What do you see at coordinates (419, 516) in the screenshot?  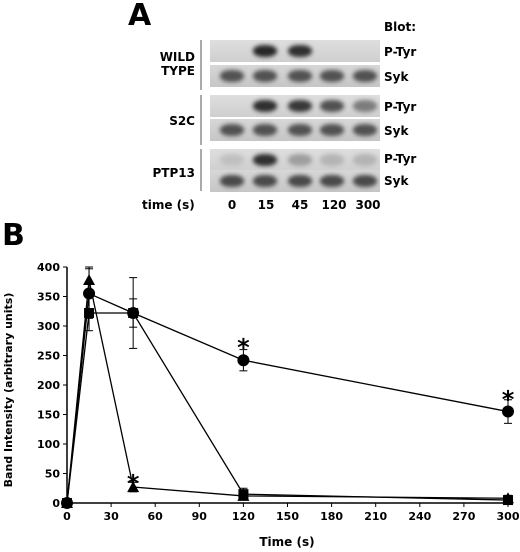 I see `x-tick-label: 240` at bounding box center [419, 516].